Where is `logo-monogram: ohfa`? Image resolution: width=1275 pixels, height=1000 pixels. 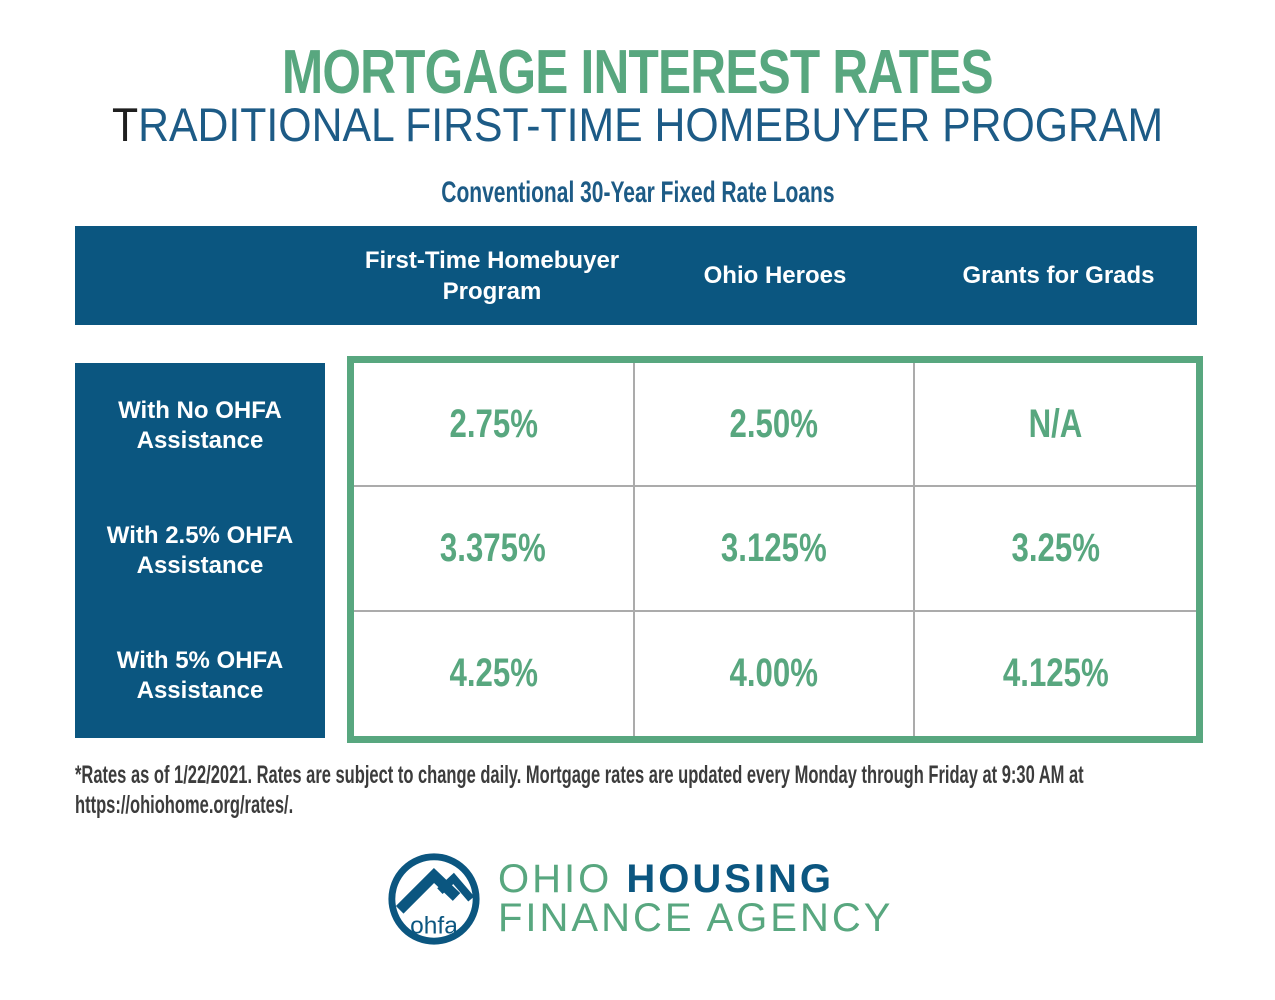 logo-monogram: ohfa is located at coordinates (434, 925).